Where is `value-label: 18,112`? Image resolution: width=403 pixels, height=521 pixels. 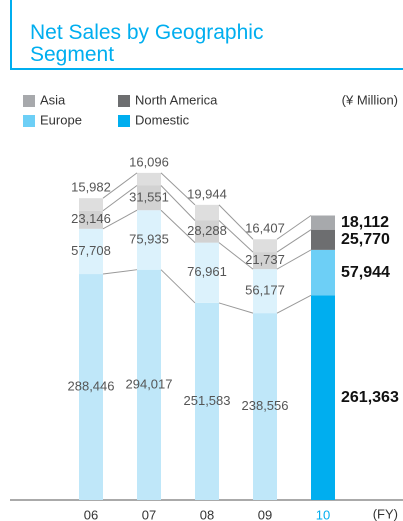
value-label: 18,112 is located at coordinates (365, 222).